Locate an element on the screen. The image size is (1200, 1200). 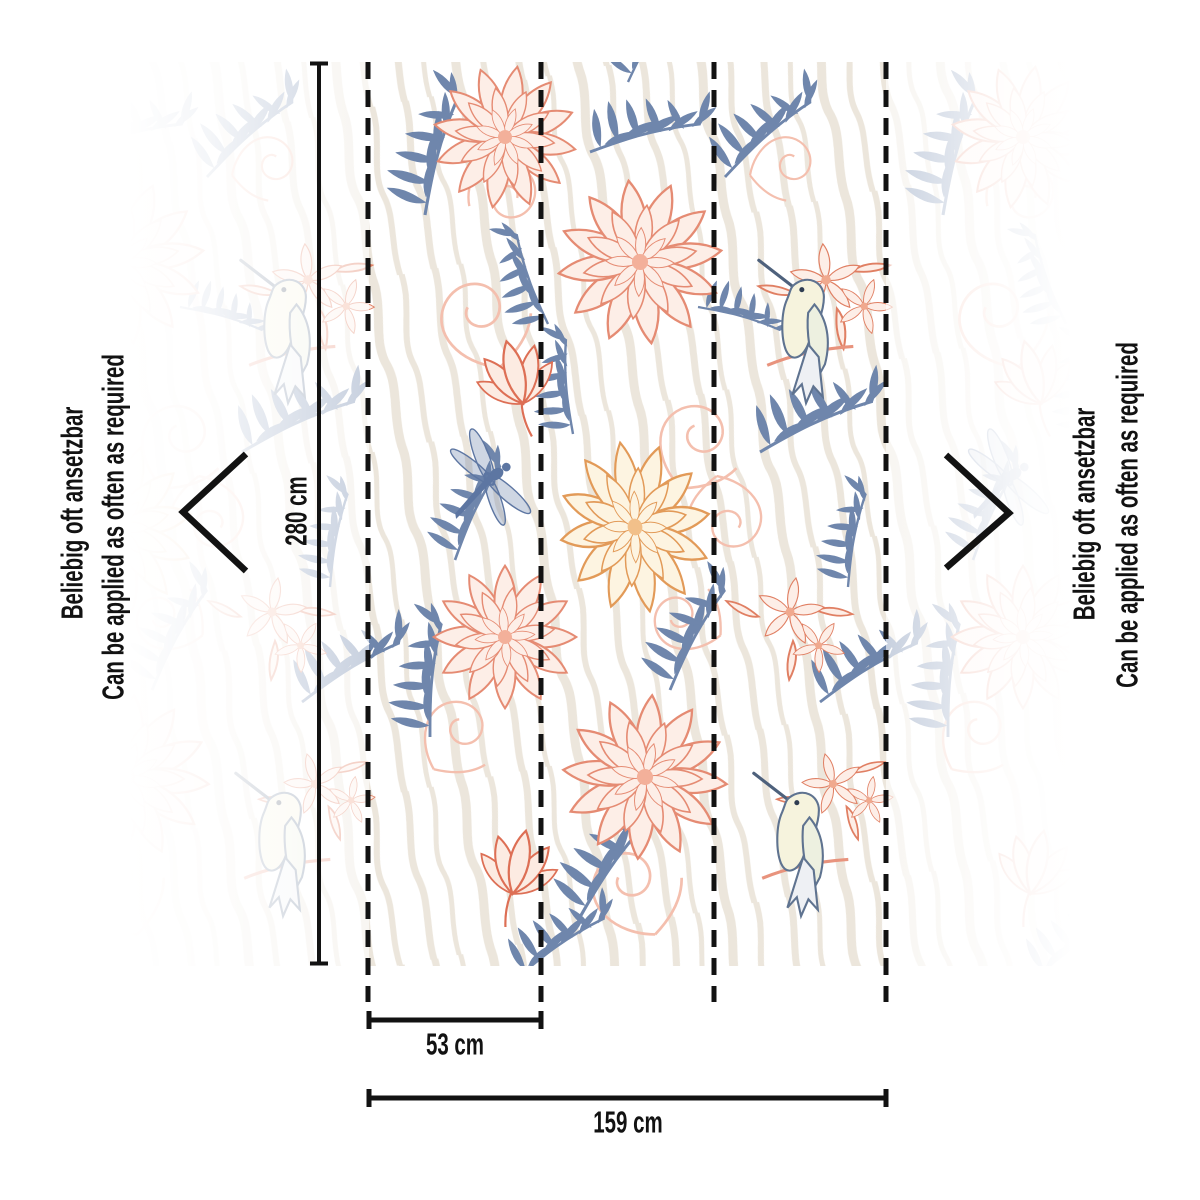
chevron-right-icon is located at coordinates (978, 511).